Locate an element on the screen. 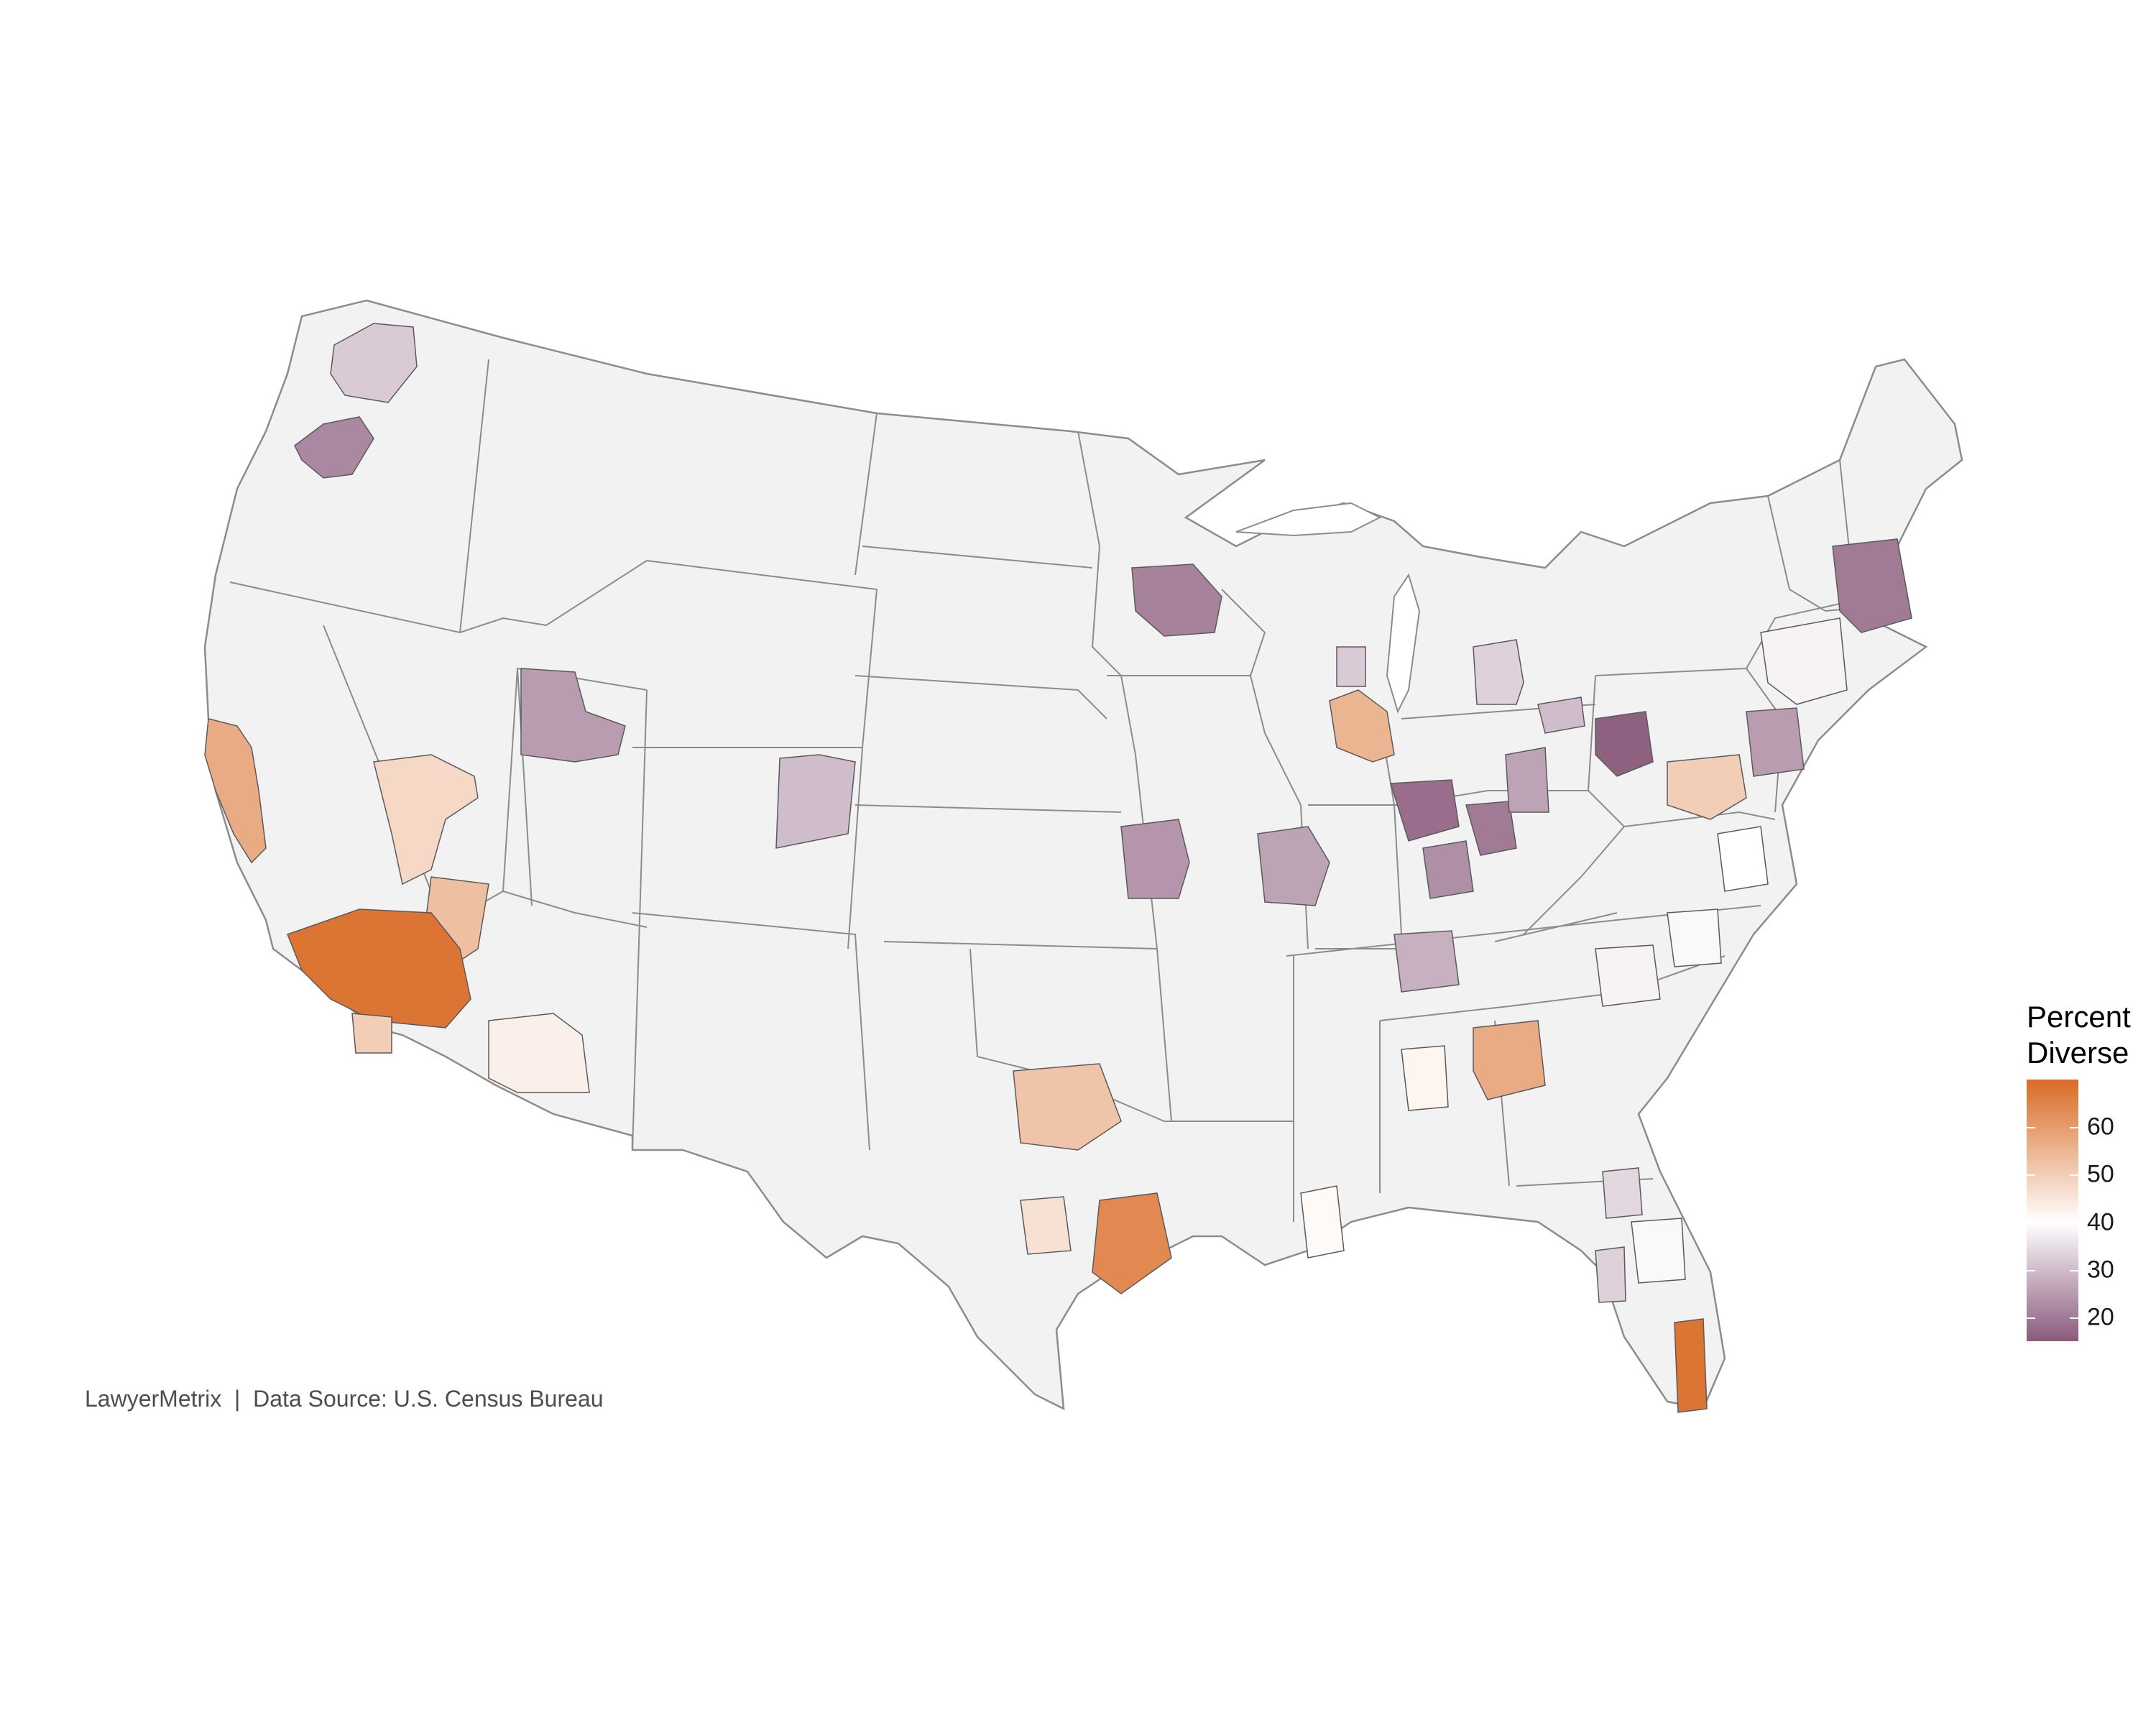 This screenshot has height=1725, width=2156. legend-color-bar is located at coordinates (2052, 1210).